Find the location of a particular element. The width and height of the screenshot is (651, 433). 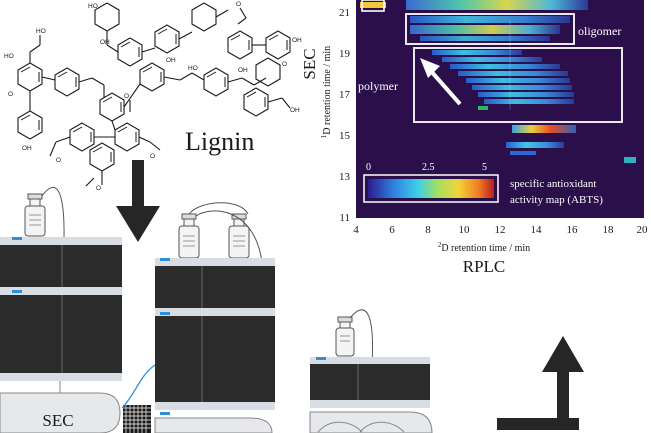

x-tick: 4 is located at coordinates (356, 230).